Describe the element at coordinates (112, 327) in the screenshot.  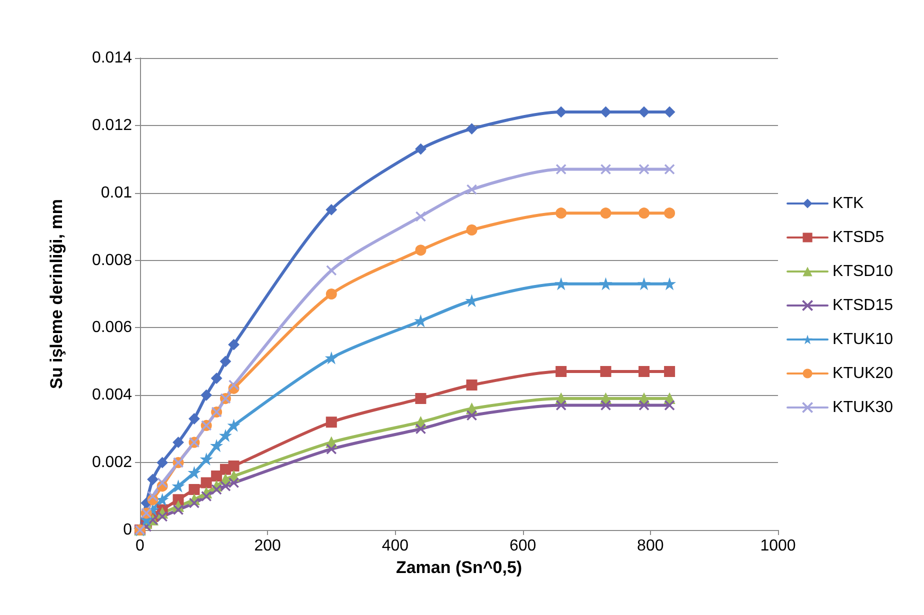
I see `y-tick-label: 0.006` at that location.